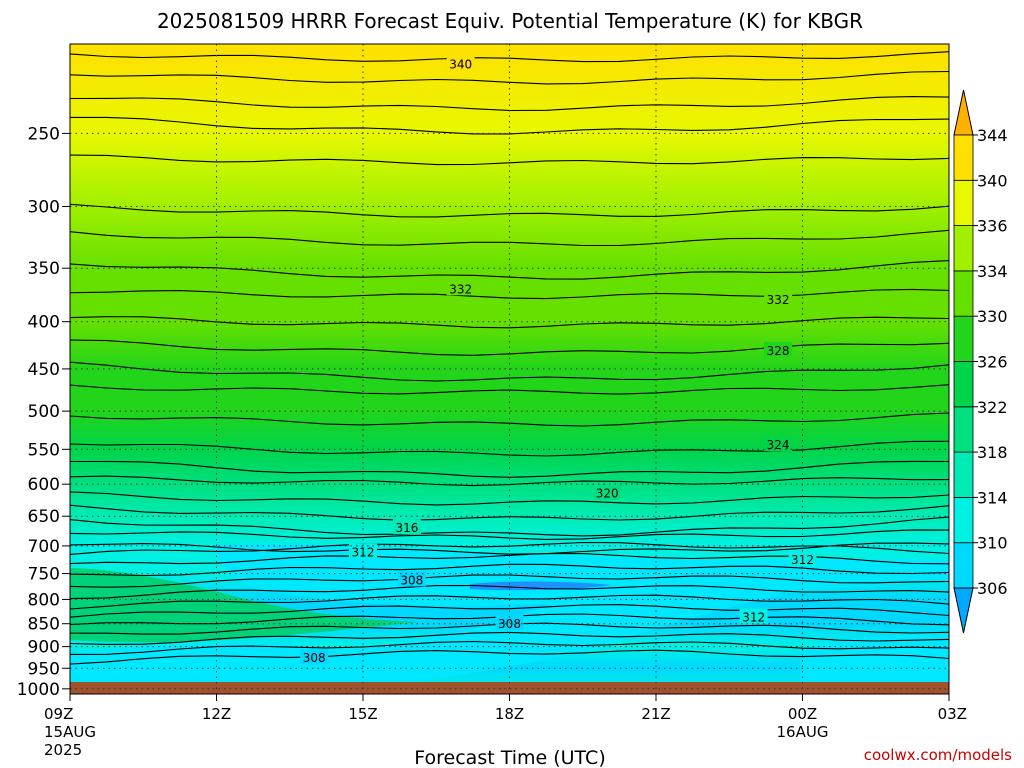 This screenshot has height=768, width=1024. I want to click on y-tick-label: 350, so click(44, 269).